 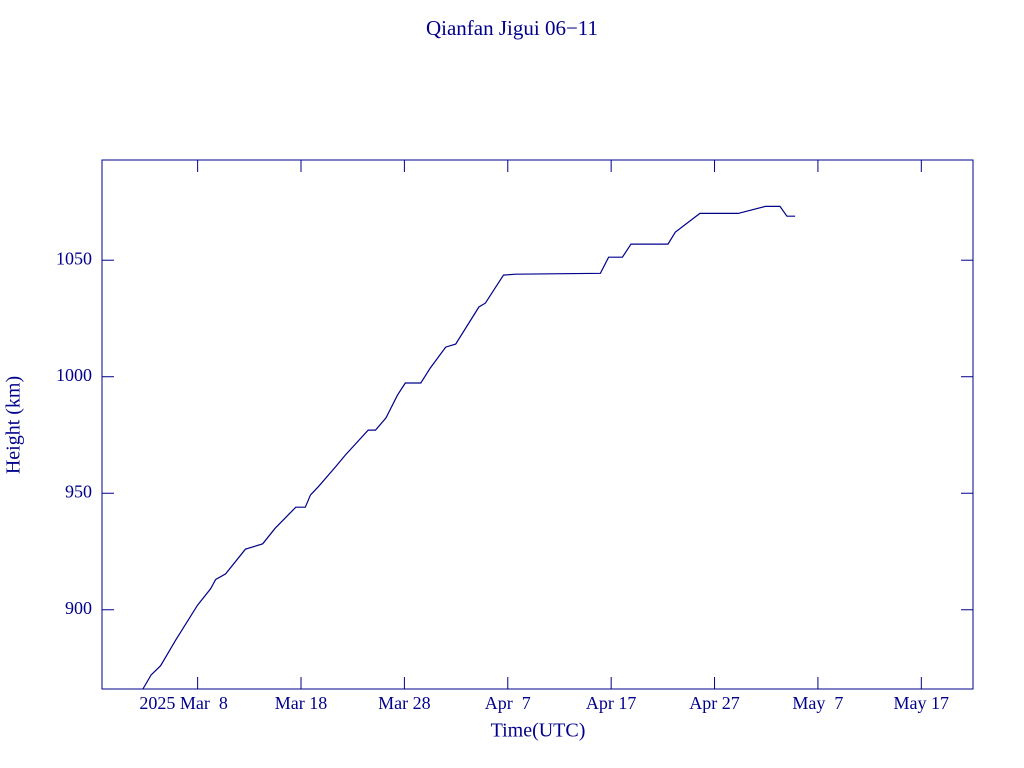 What do you see at coordinates (922, 703) in the screenshot?
I see `x-tick-label: May 17` at bounding box center [922, 703].